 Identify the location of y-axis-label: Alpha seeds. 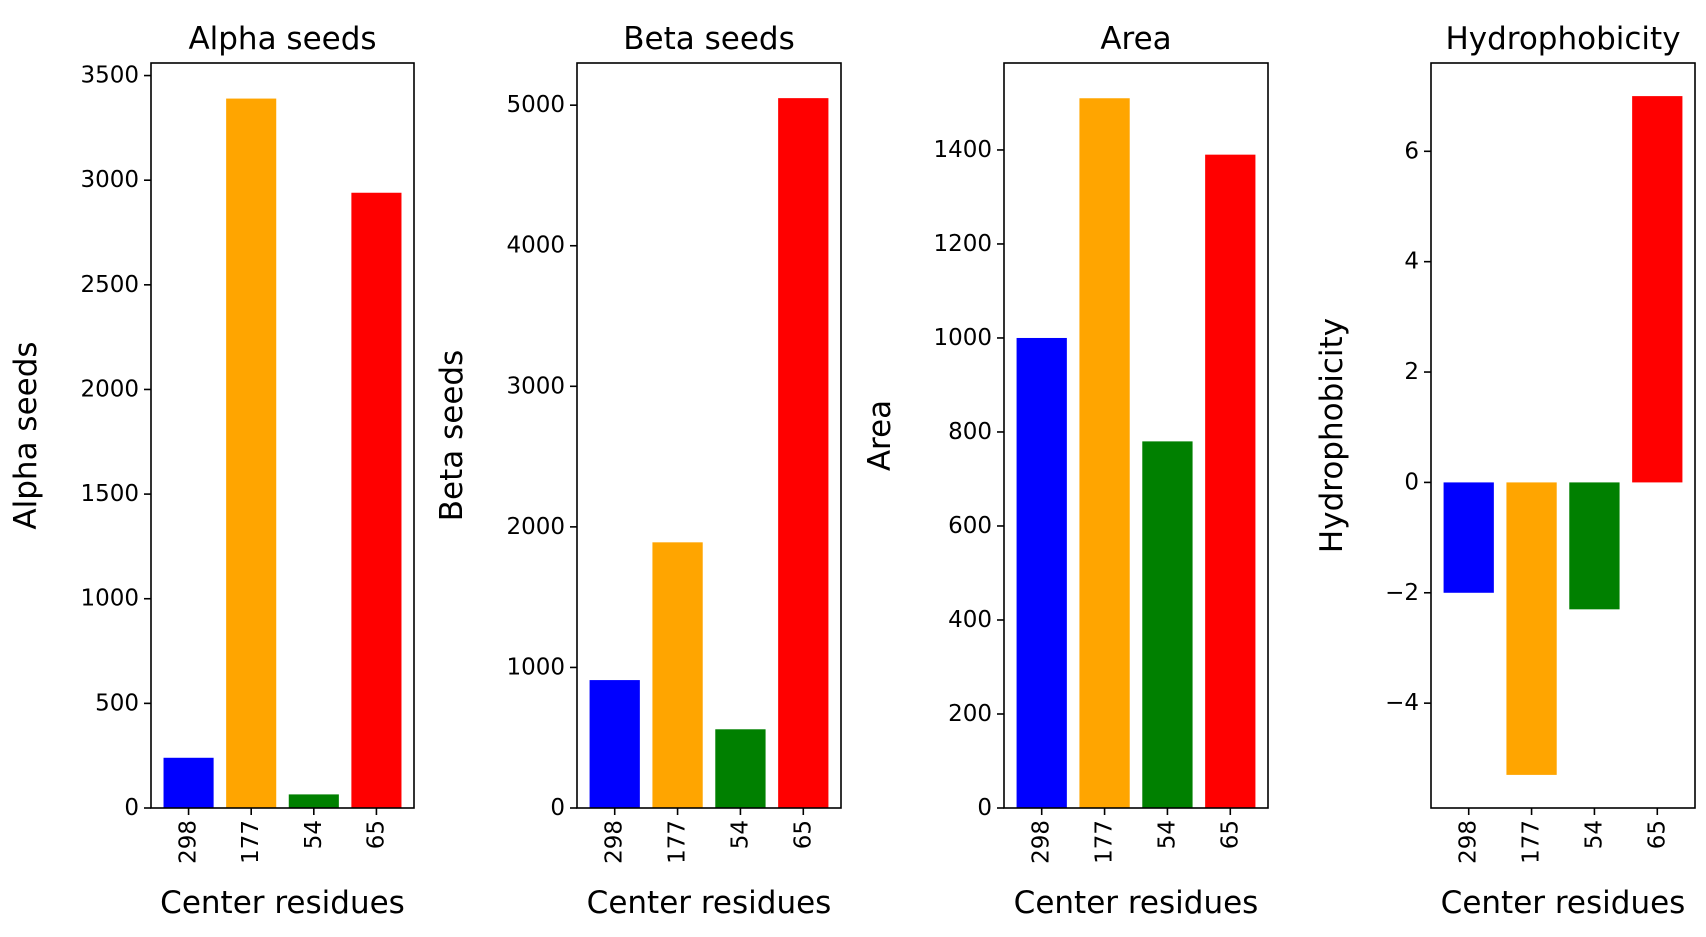
(26, 435).